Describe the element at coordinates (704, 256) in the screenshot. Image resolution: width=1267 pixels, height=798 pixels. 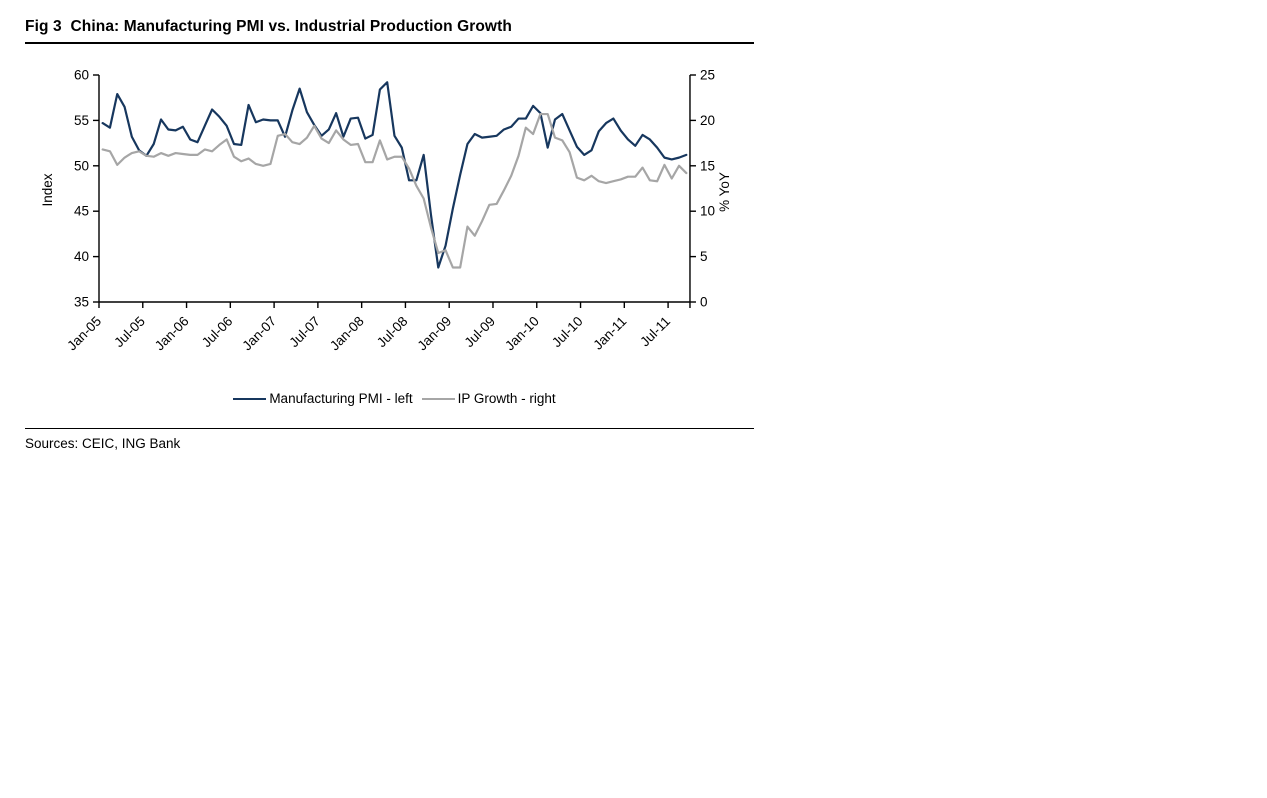
I see `right-axis-tick-label: 5` at that location.